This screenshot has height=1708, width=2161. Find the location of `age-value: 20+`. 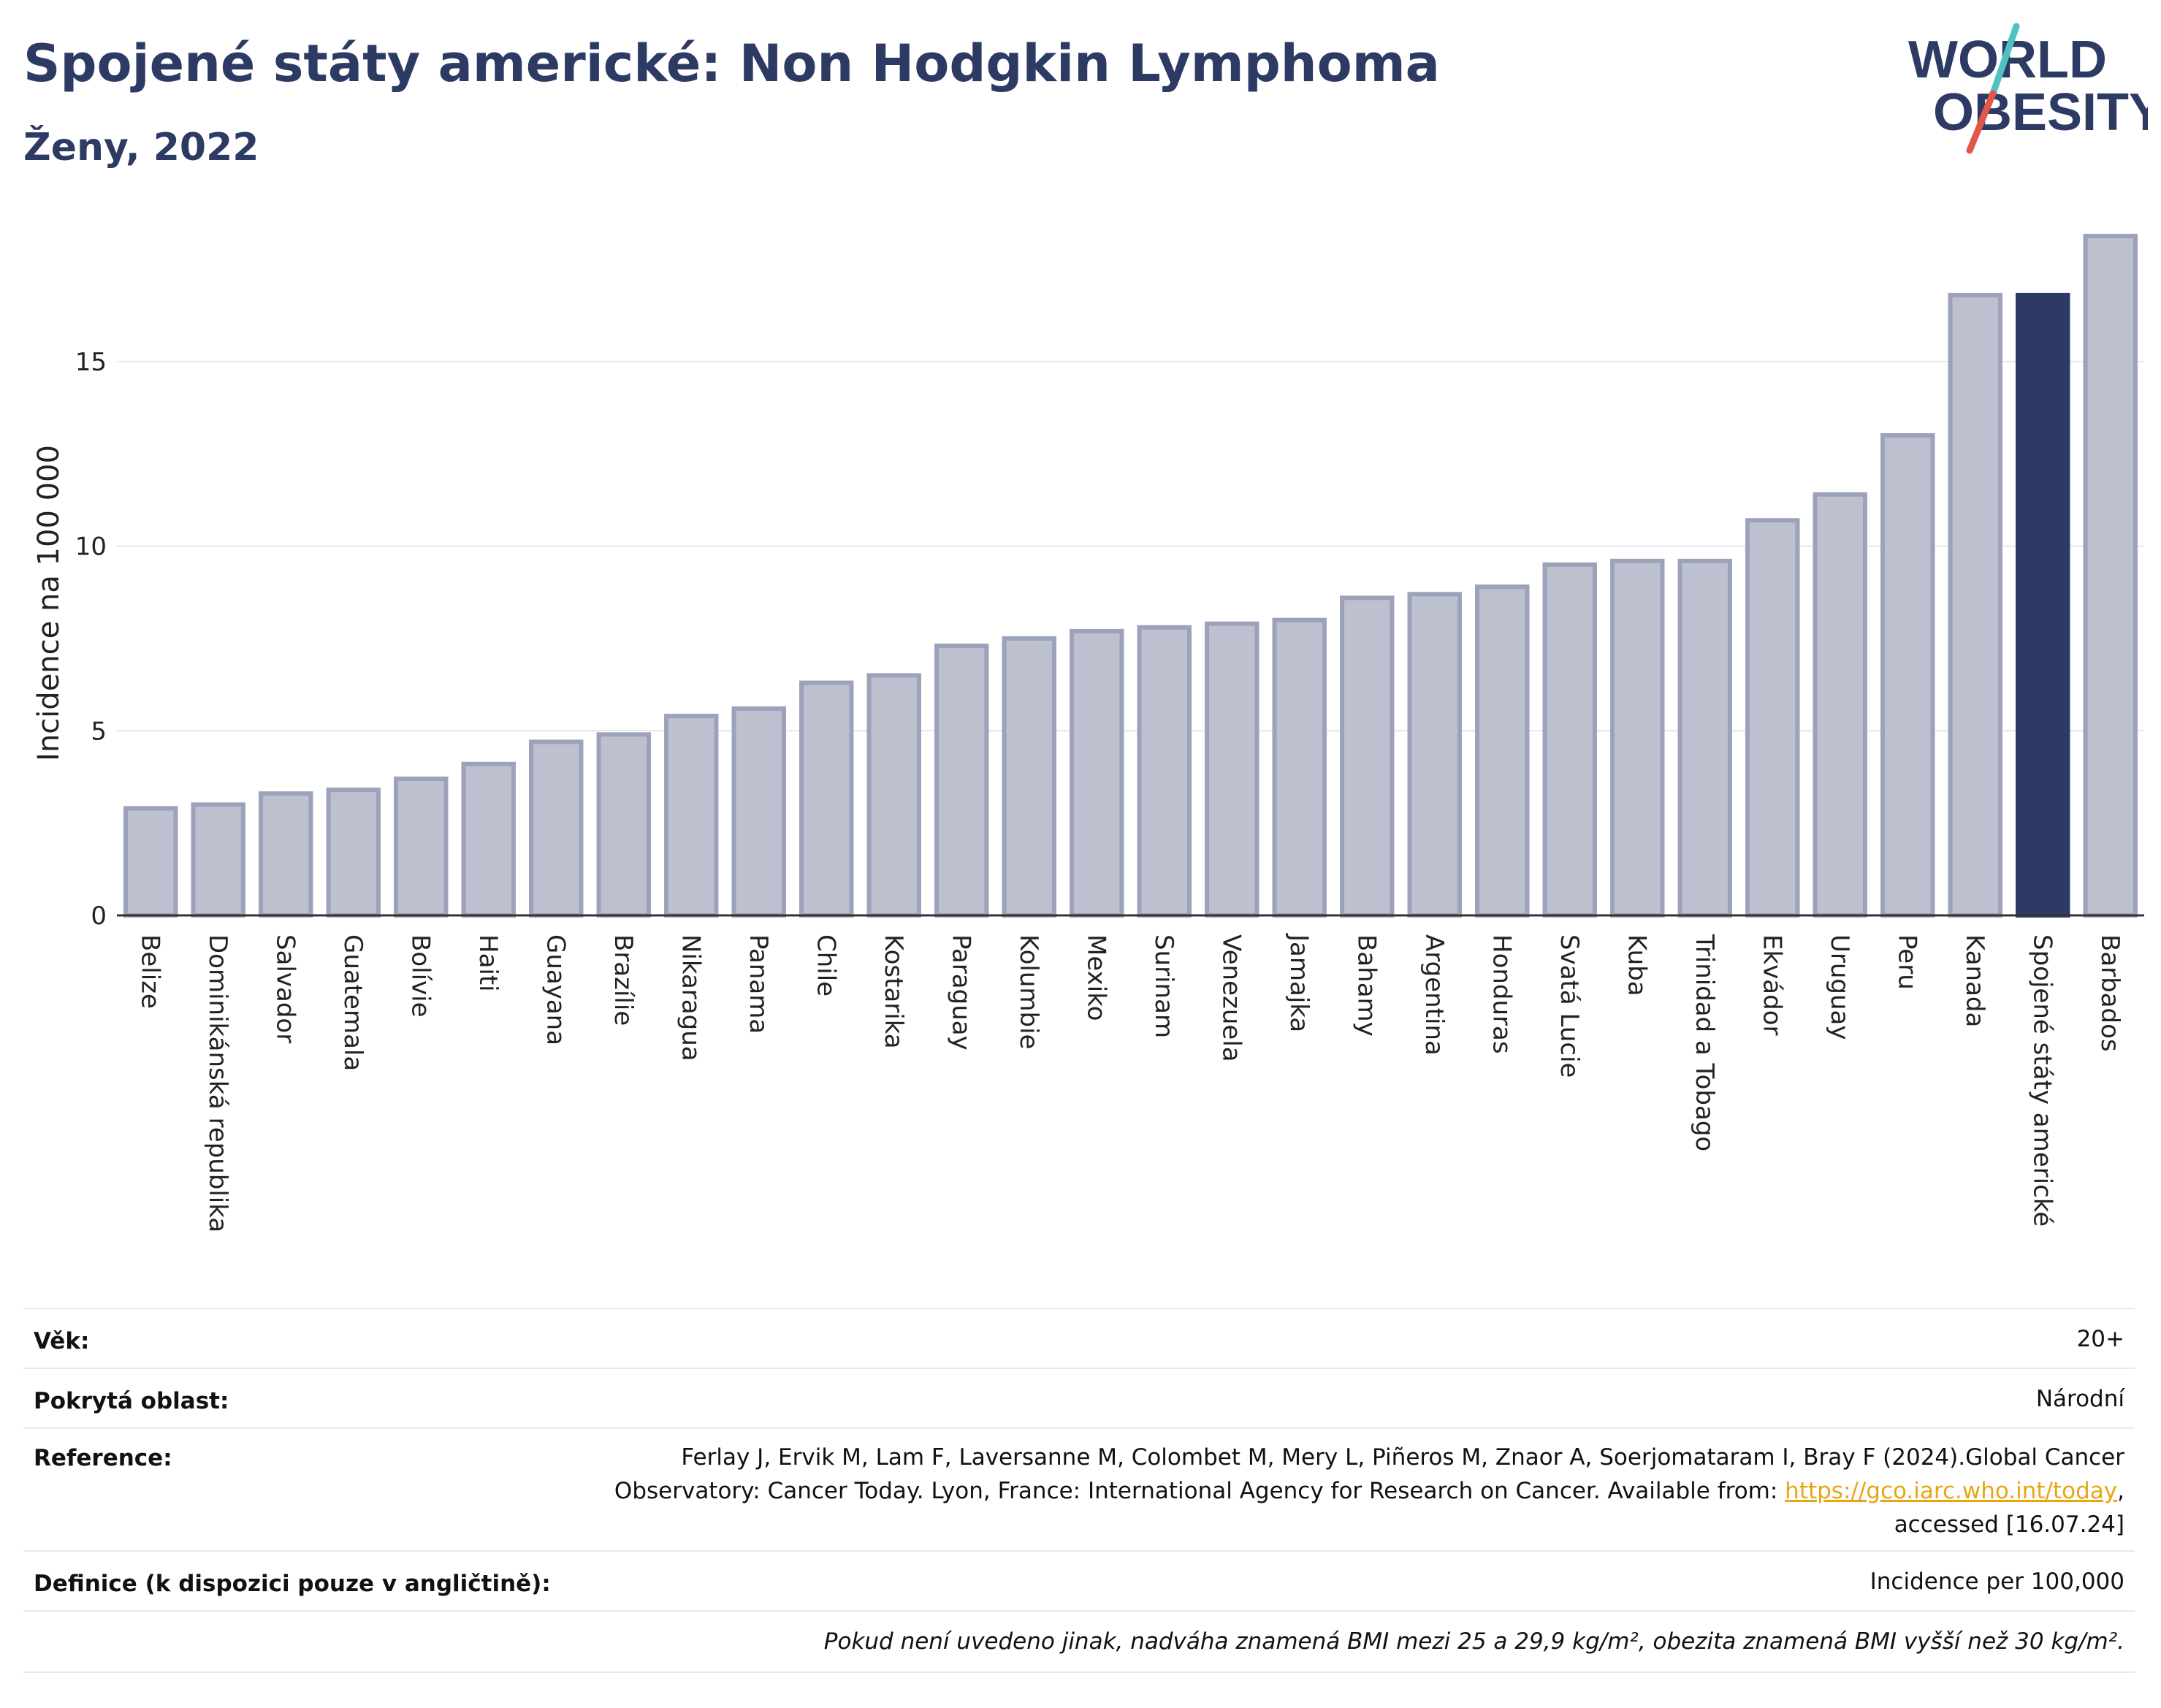

age-value: 20+ is located at coordinates (2100, 1339).